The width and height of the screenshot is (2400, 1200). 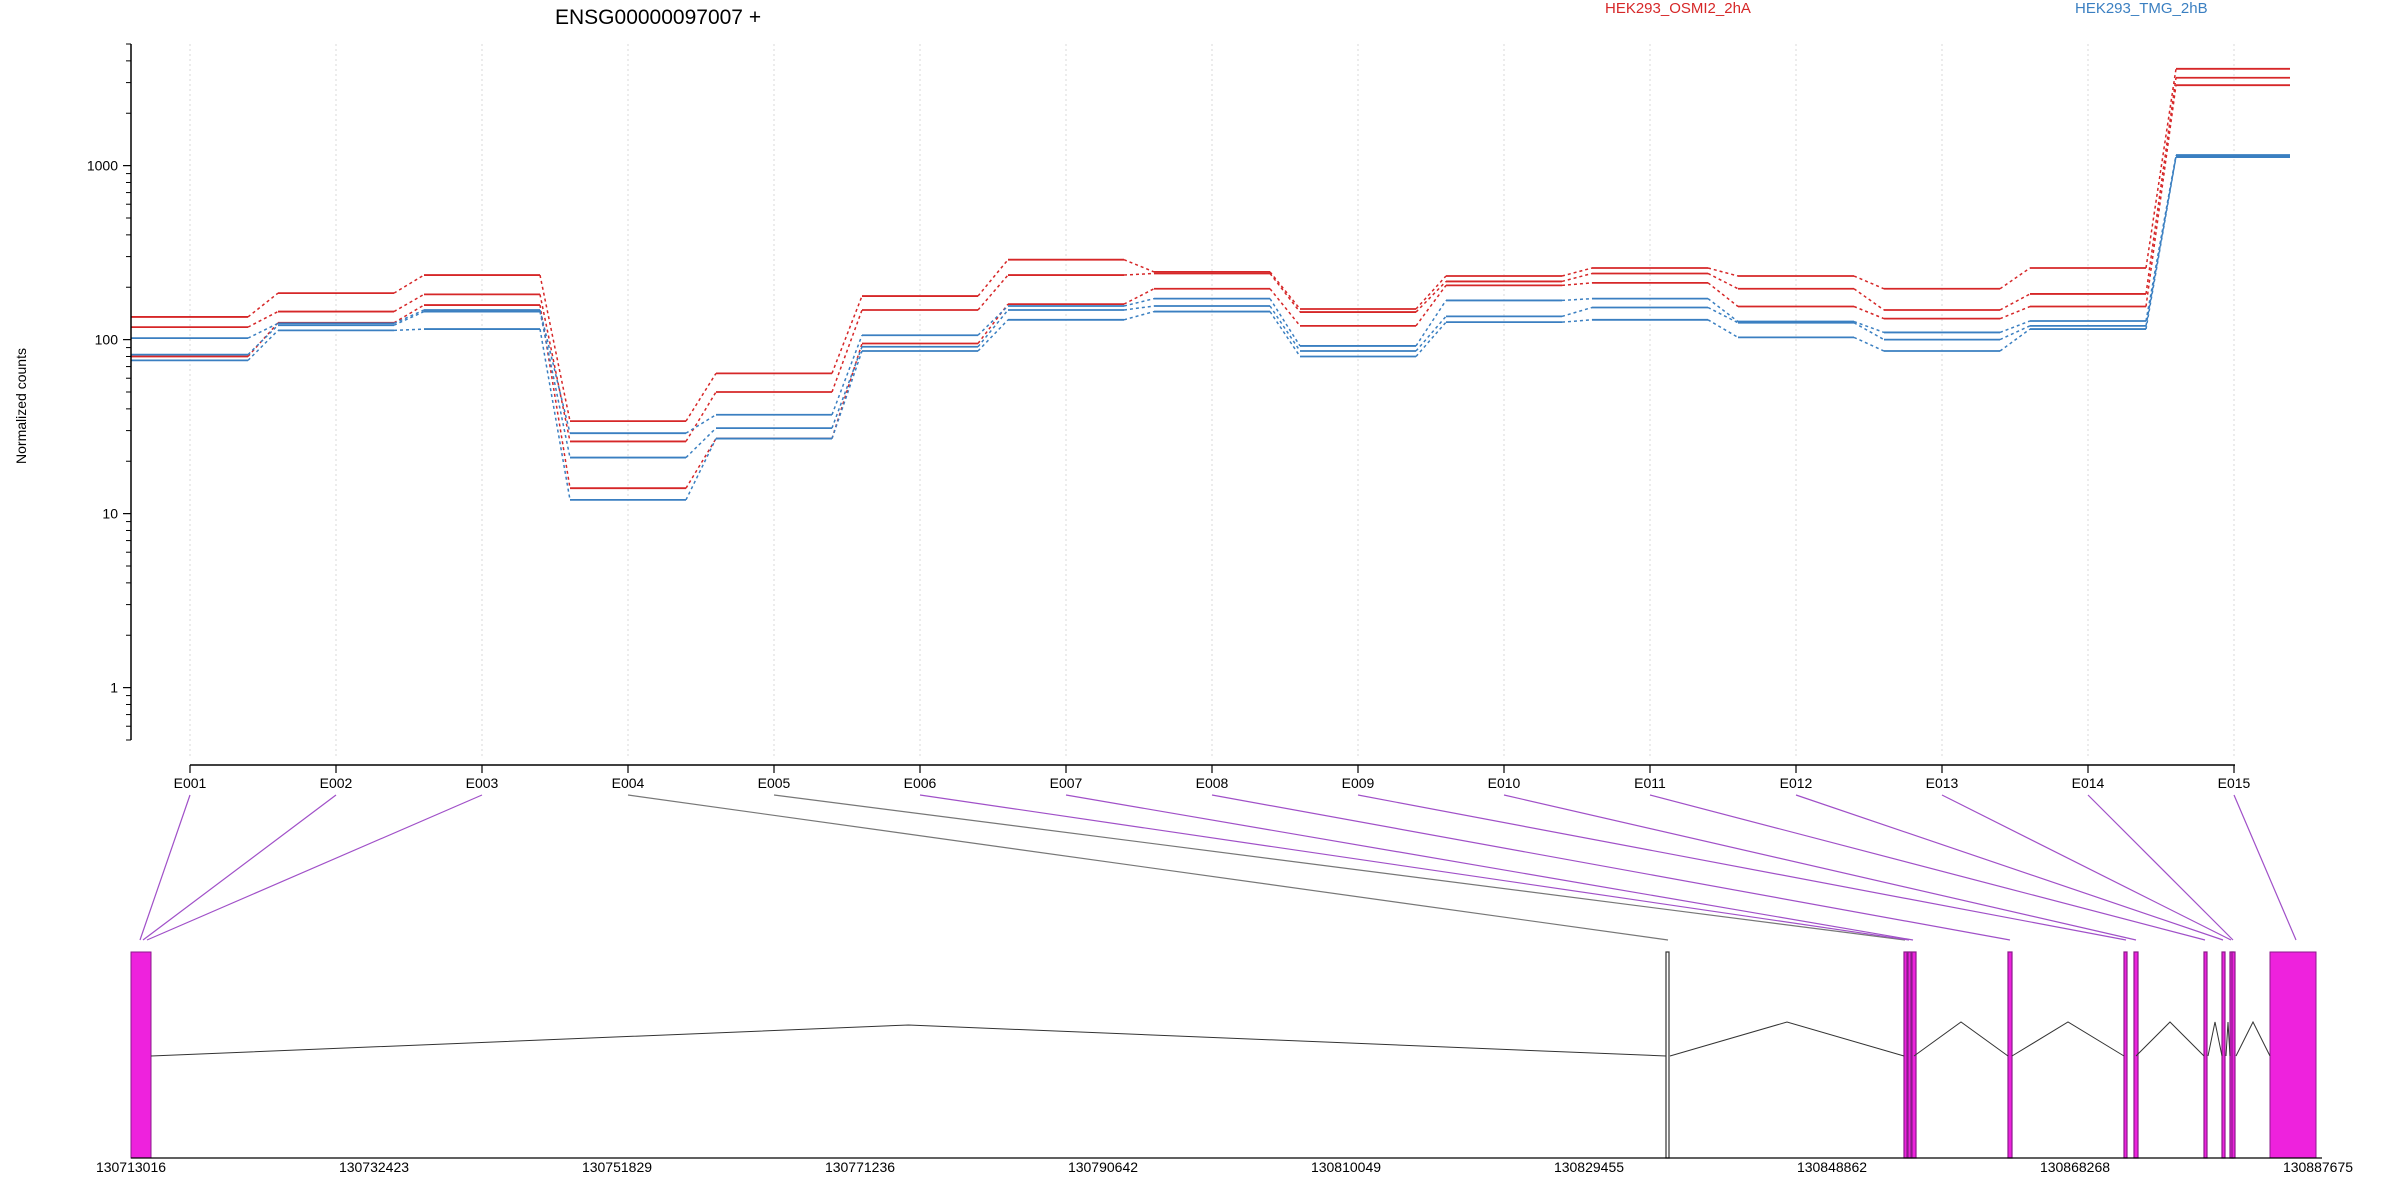 What do you see at coordinates (774, 783) in the screenshot?
I see `x-tick-label: E005` at bounding box center [774, 783].